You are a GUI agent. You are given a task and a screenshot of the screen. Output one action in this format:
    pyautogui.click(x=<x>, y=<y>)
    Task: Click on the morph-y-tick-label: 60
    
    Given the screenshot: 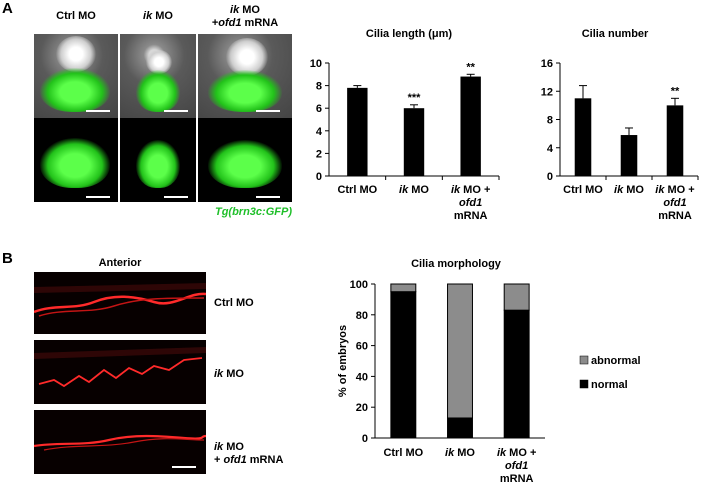 What is the action you would take?
    pyautogui.click(x=362, y=347)
    